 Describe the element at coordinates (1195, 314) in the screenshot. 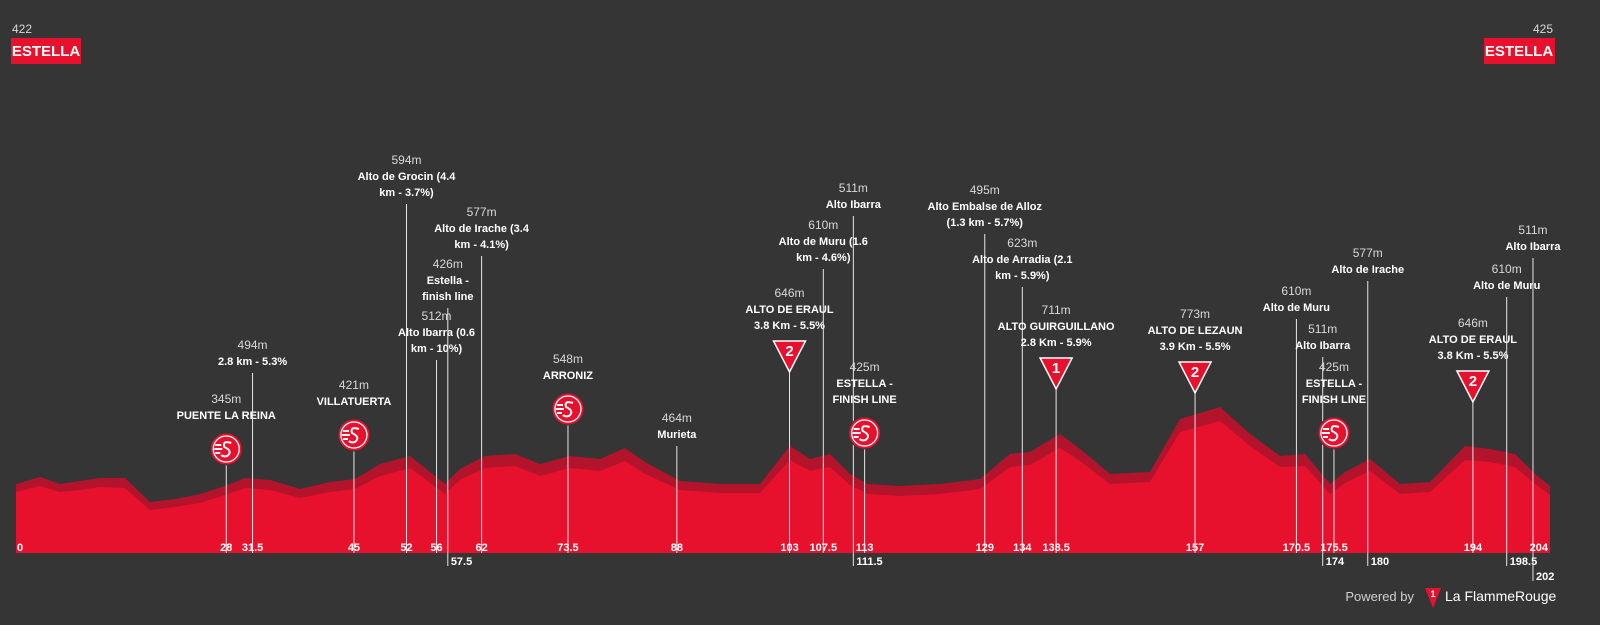

I see `waypoint-altitude: 773m` at that location.